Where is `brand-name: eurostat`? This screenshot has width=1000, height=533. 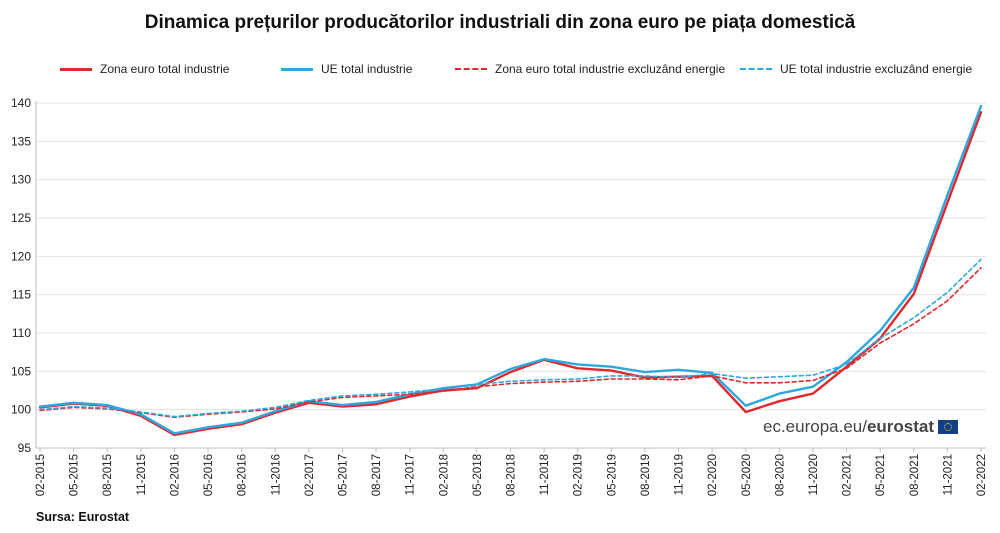
brand-name: eurostat is located at coordinates (900, 426).